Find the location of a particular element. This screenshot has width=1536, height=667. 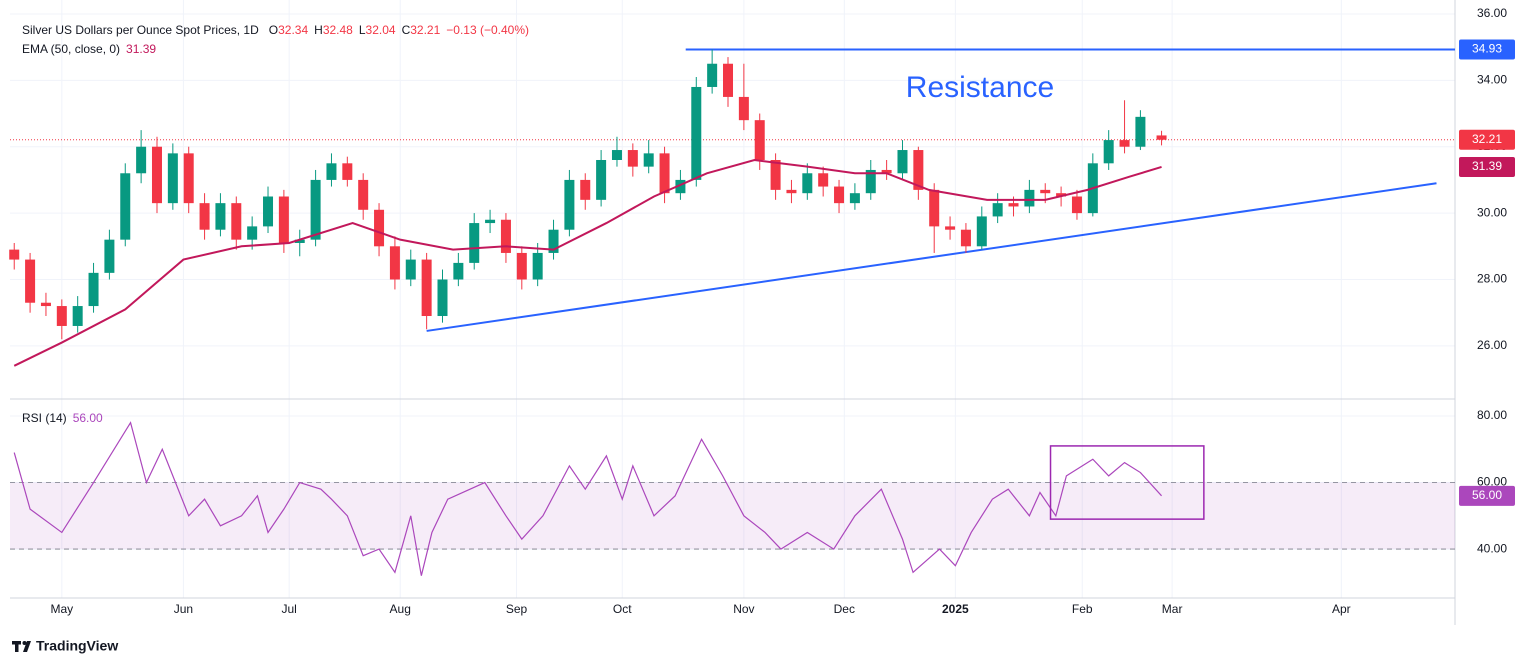

y-tick-label: 80.00 is located at coordinates (1492, 415).